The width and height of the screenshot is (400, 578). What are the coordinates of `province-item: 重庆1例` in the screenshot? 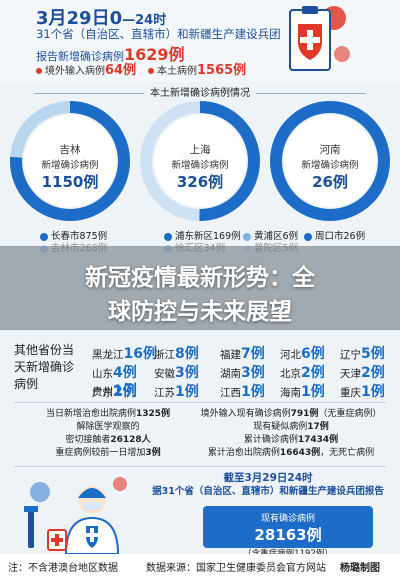 It's located at (362, 391).